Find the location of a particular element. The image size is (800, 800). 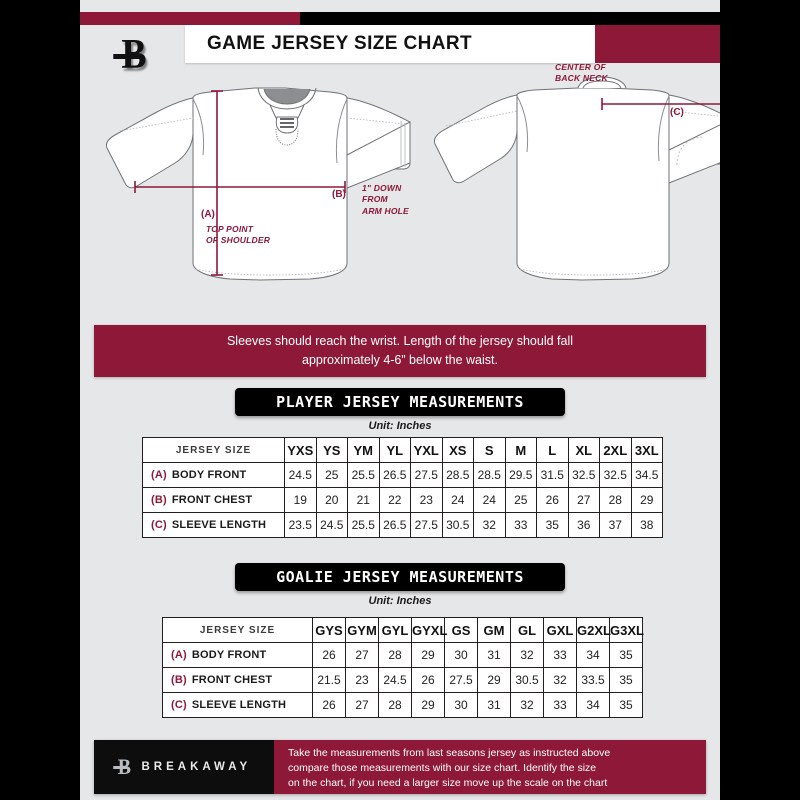

goalie-row-name: BODY FRONT is located at coordinates (229, 655).